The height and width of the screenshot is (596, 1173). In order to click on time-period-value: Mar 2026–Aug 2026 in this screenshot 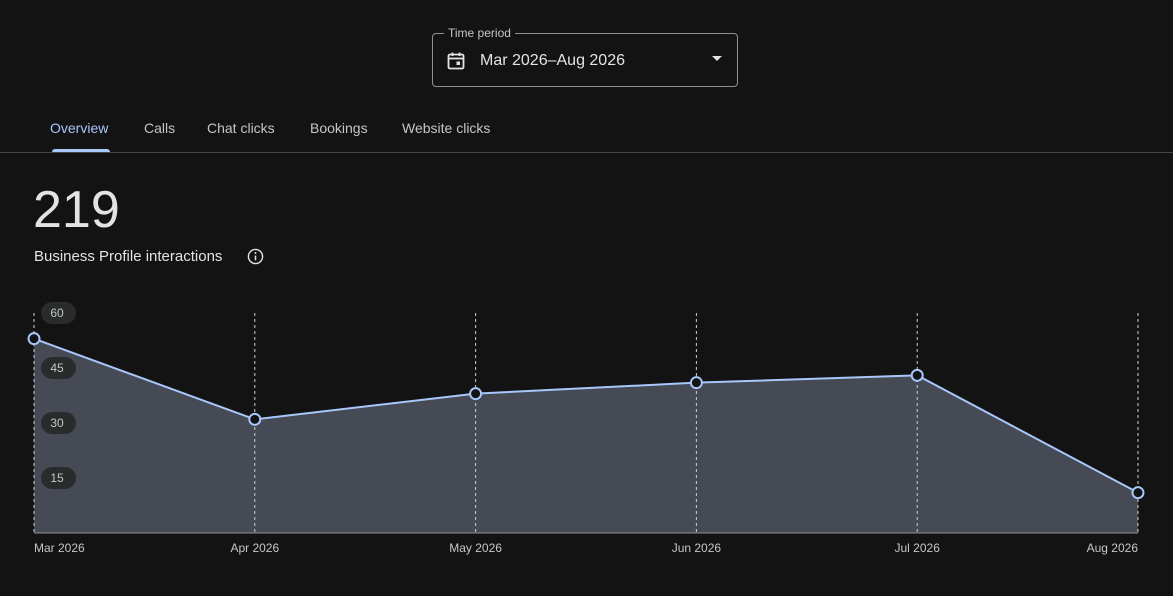, I will do `click(552, 60)`.